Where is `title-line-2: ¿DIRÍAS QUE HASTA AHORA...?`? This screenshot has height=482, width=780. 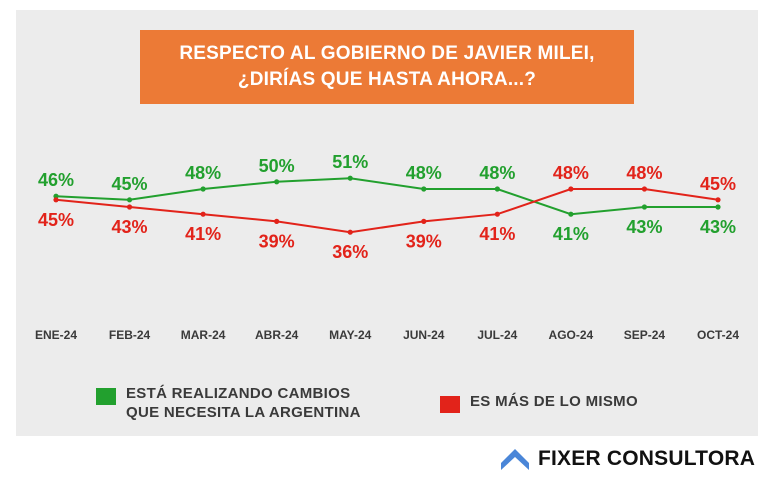 title-line-2: ¿DIRÍAS QUE HASTA AHORA...? is located at coordinates (387, 79).